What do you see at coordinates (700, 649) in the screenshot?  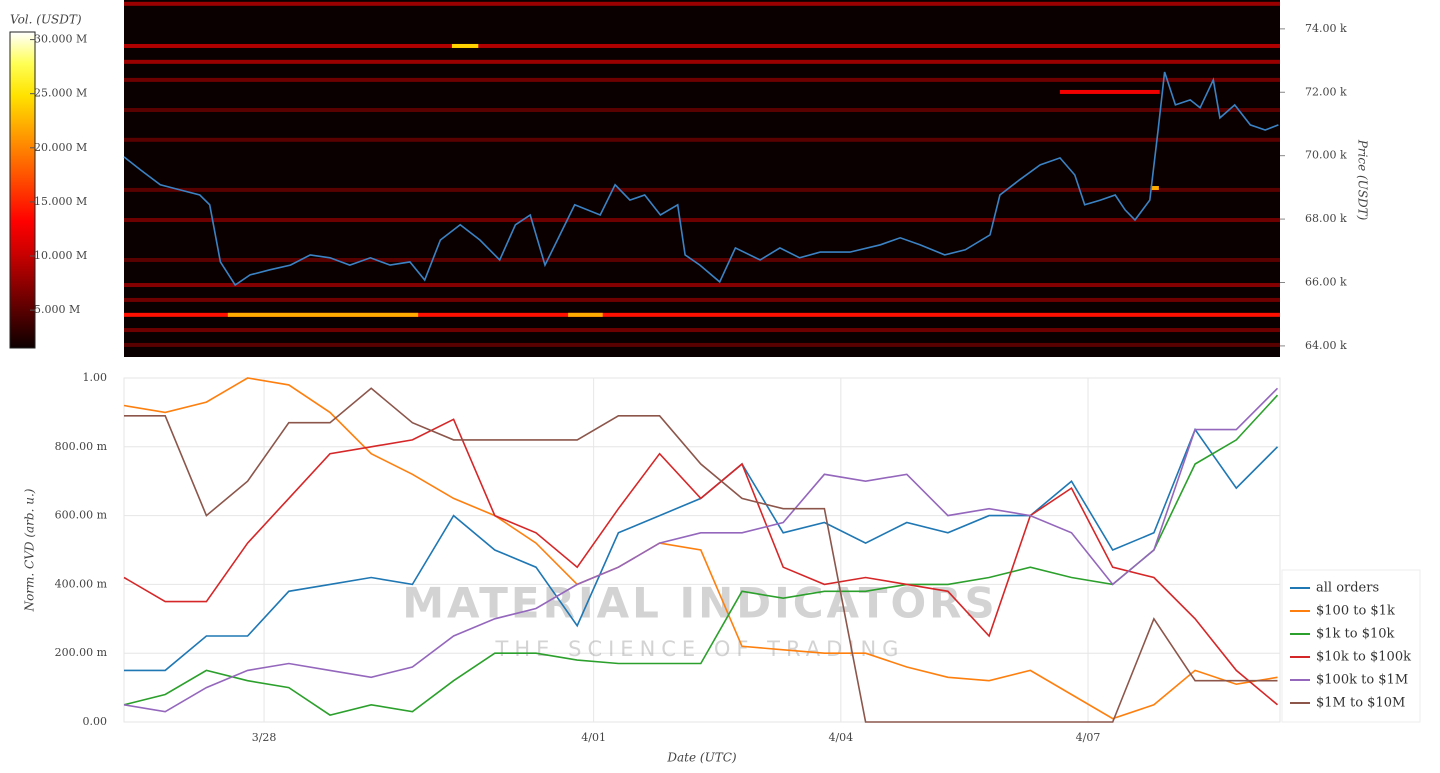 I see `watermark-subtitle: THE SCIENCE OF TRADING` at bounding box center [700, 649].